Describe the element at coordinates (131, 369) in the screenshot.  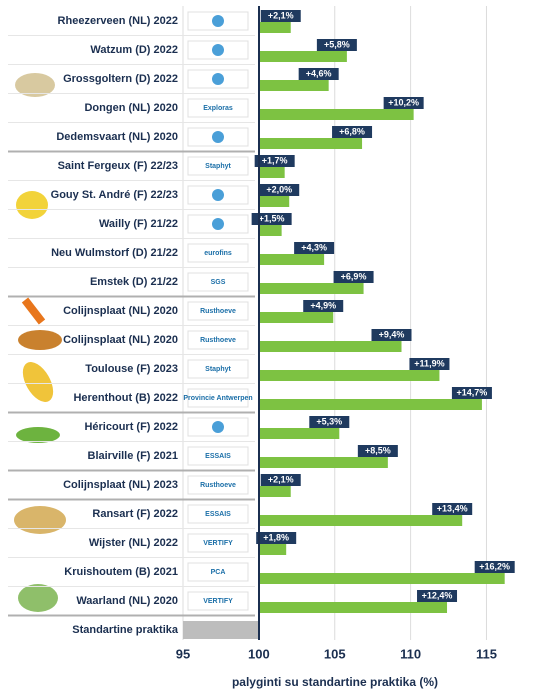
I see `category-label: Toulouse (F) 2023` at that location.